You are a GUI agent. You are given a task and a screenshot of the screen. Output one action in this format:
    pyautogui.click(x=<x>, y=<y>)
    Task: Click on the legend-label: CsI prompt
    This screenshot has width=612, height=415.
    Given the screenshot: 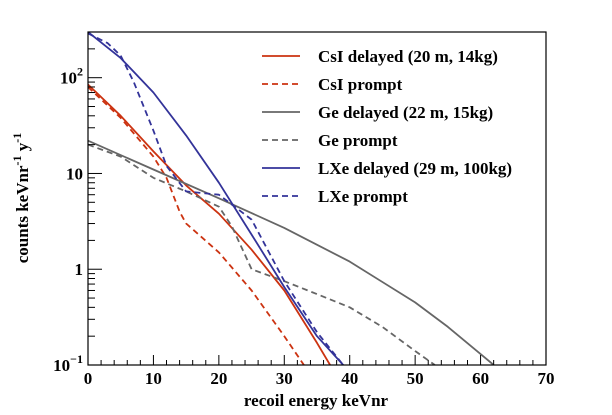 What is the action you would take?
    pyautogui.click(x=360, y=84)
    